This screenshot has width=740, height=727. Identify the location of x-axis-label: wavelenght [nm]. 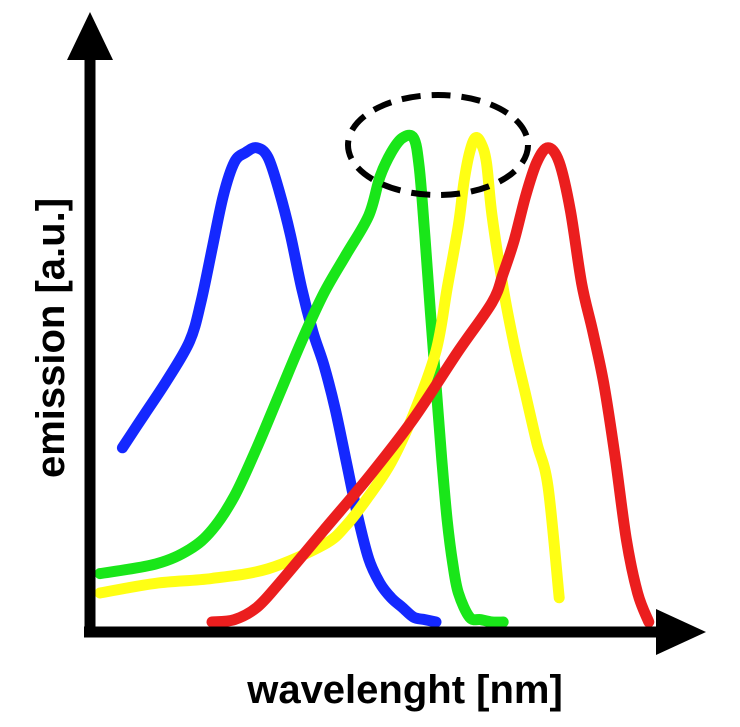
(404, 690).